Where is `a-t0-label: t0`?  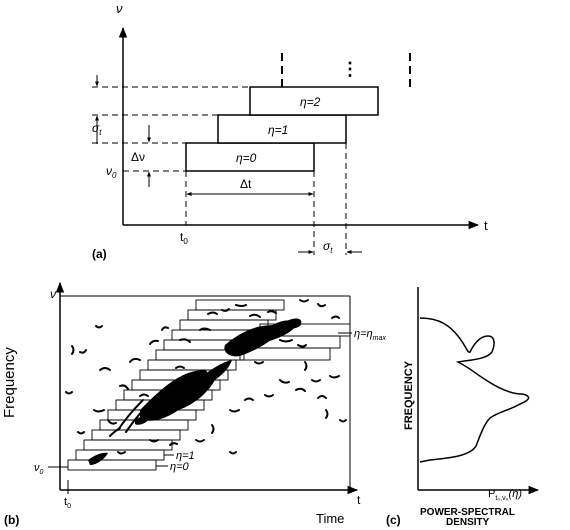
a-t0-label: t0 is located at coordinates (184, 238).